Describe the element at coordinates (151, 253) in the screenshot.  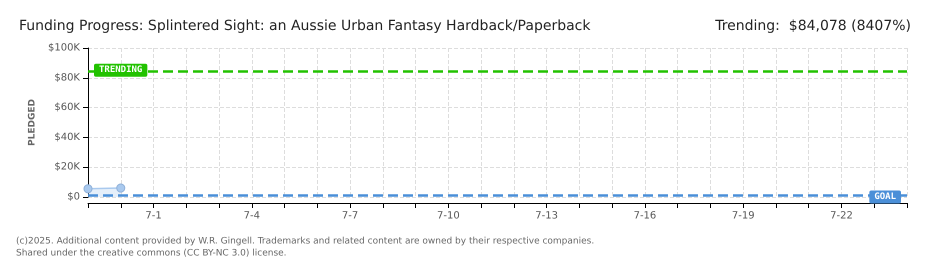
I see `text: Shared under the creative commons (CC BY-NC 3.0) license.` at that location.